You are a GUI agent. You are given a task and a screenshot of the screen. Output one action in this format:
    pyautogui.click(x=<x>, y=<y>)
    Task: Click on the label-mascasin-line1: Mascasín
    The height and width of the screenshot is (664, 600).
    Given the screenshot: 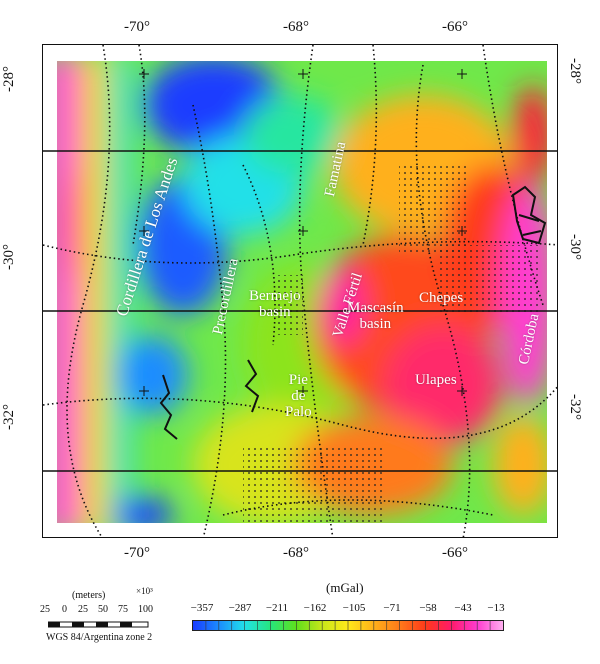 What is the action you would take?
    pyautogui.click(x=375, y=308)
    